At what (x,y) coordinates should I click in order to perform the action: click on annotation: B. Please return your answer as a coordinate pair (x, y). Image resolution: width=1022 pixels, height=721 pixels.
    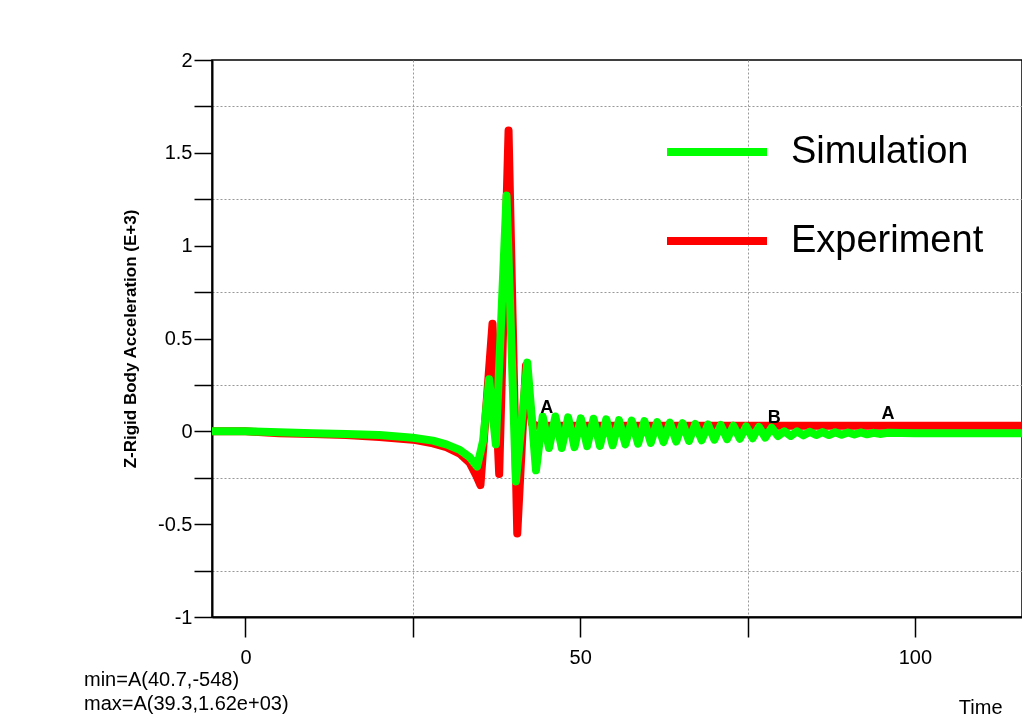
    Looking at the image, I should click on (774, 416).